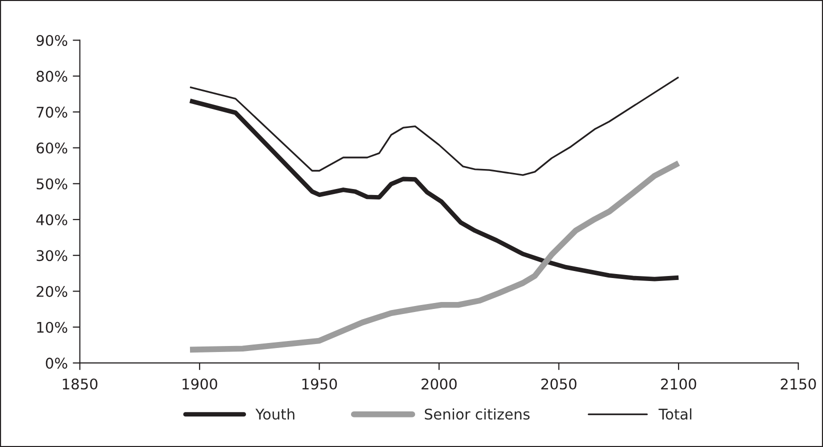 The image size is (823, 447). Describe the element at coordinates (675, 414) in the screenshot. I see `legend-label: Total` at that location.